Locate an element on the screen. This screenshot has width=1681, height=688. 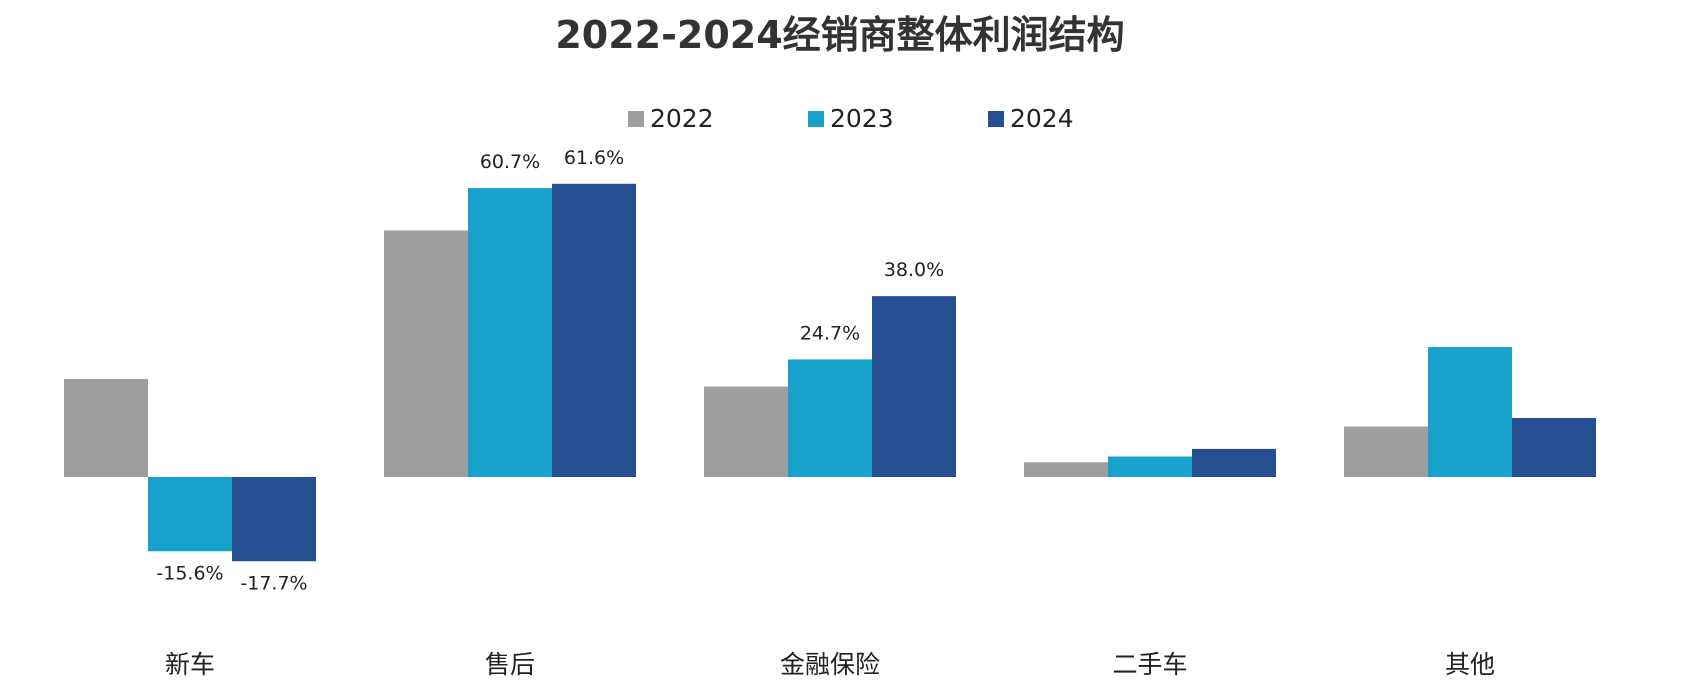
legend: 2022 2023 2024 is located at coordinates (851, 118).